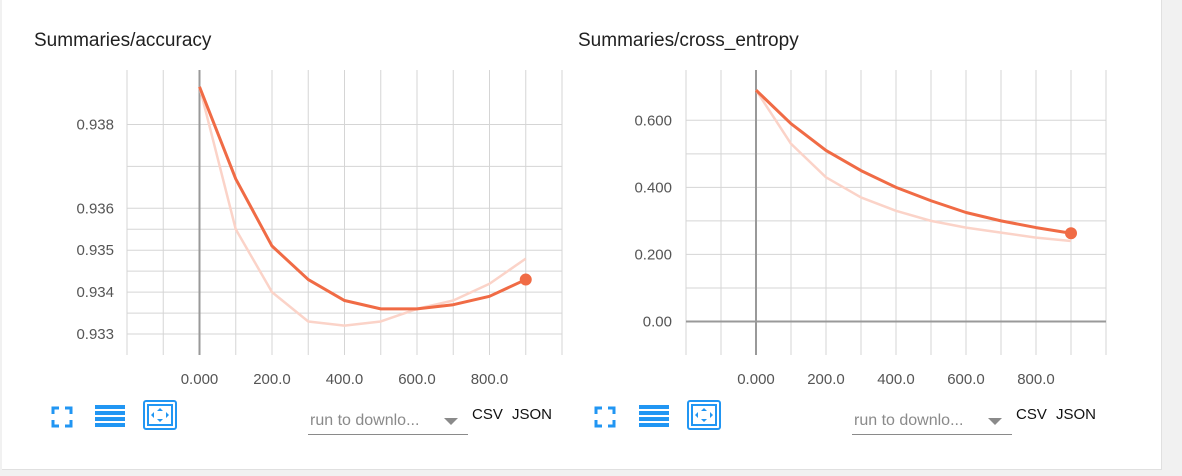  Describe the element at coordinates (653, 187) in the screenshot. I see `y-tick-label: 0.400` at that location.